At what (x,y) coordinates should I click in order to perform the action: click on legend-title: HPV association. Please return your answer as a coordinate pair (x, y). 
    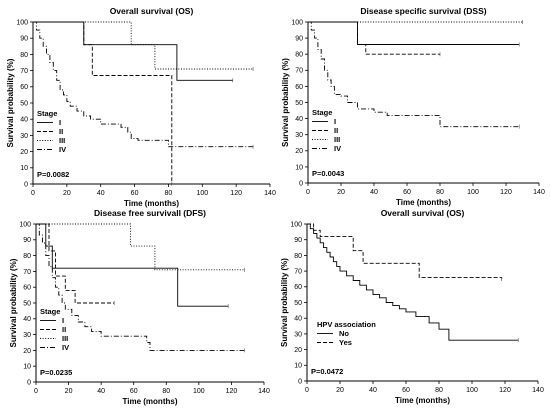
    Looking at the image, I should click on (346, 324).